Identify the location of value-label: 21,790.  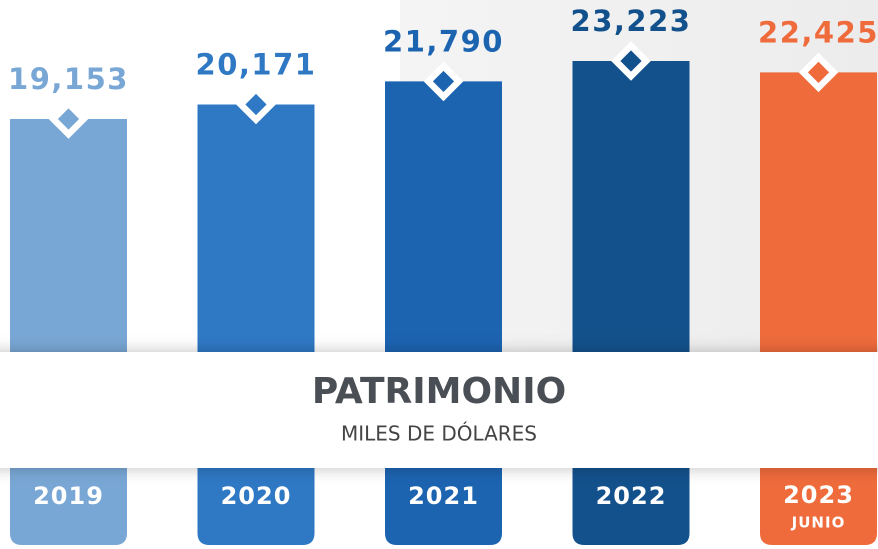
(443, 41).